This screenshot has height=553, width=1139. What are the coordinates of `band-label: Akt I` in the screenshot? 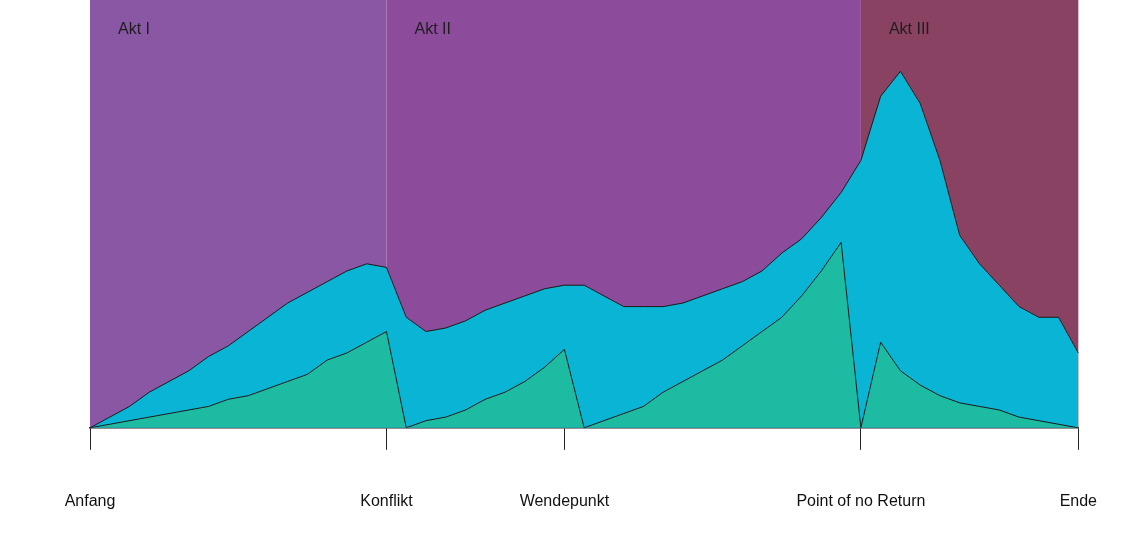 It's located at (134, 29).